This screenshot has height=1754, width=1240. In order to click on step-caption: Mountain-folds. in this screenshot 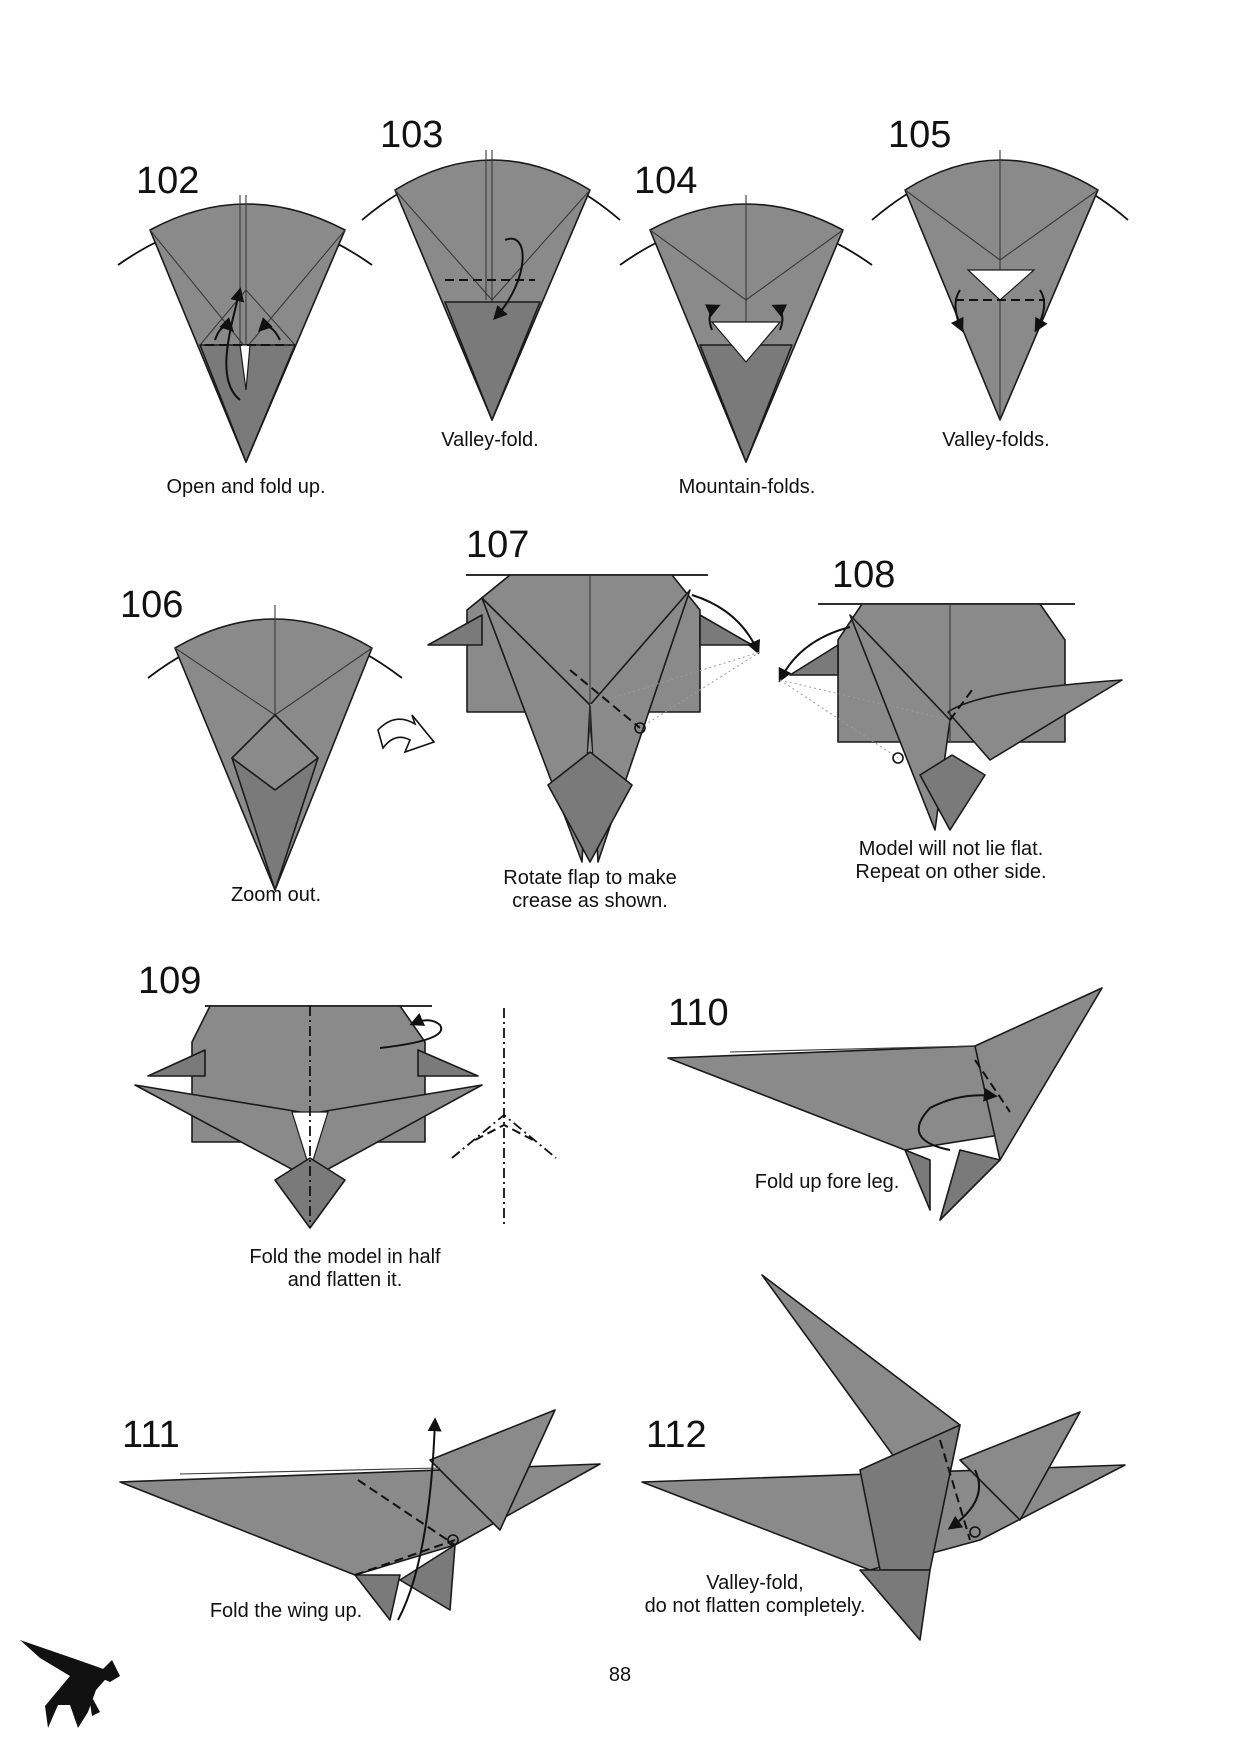, I will do `click(747, 487)`.